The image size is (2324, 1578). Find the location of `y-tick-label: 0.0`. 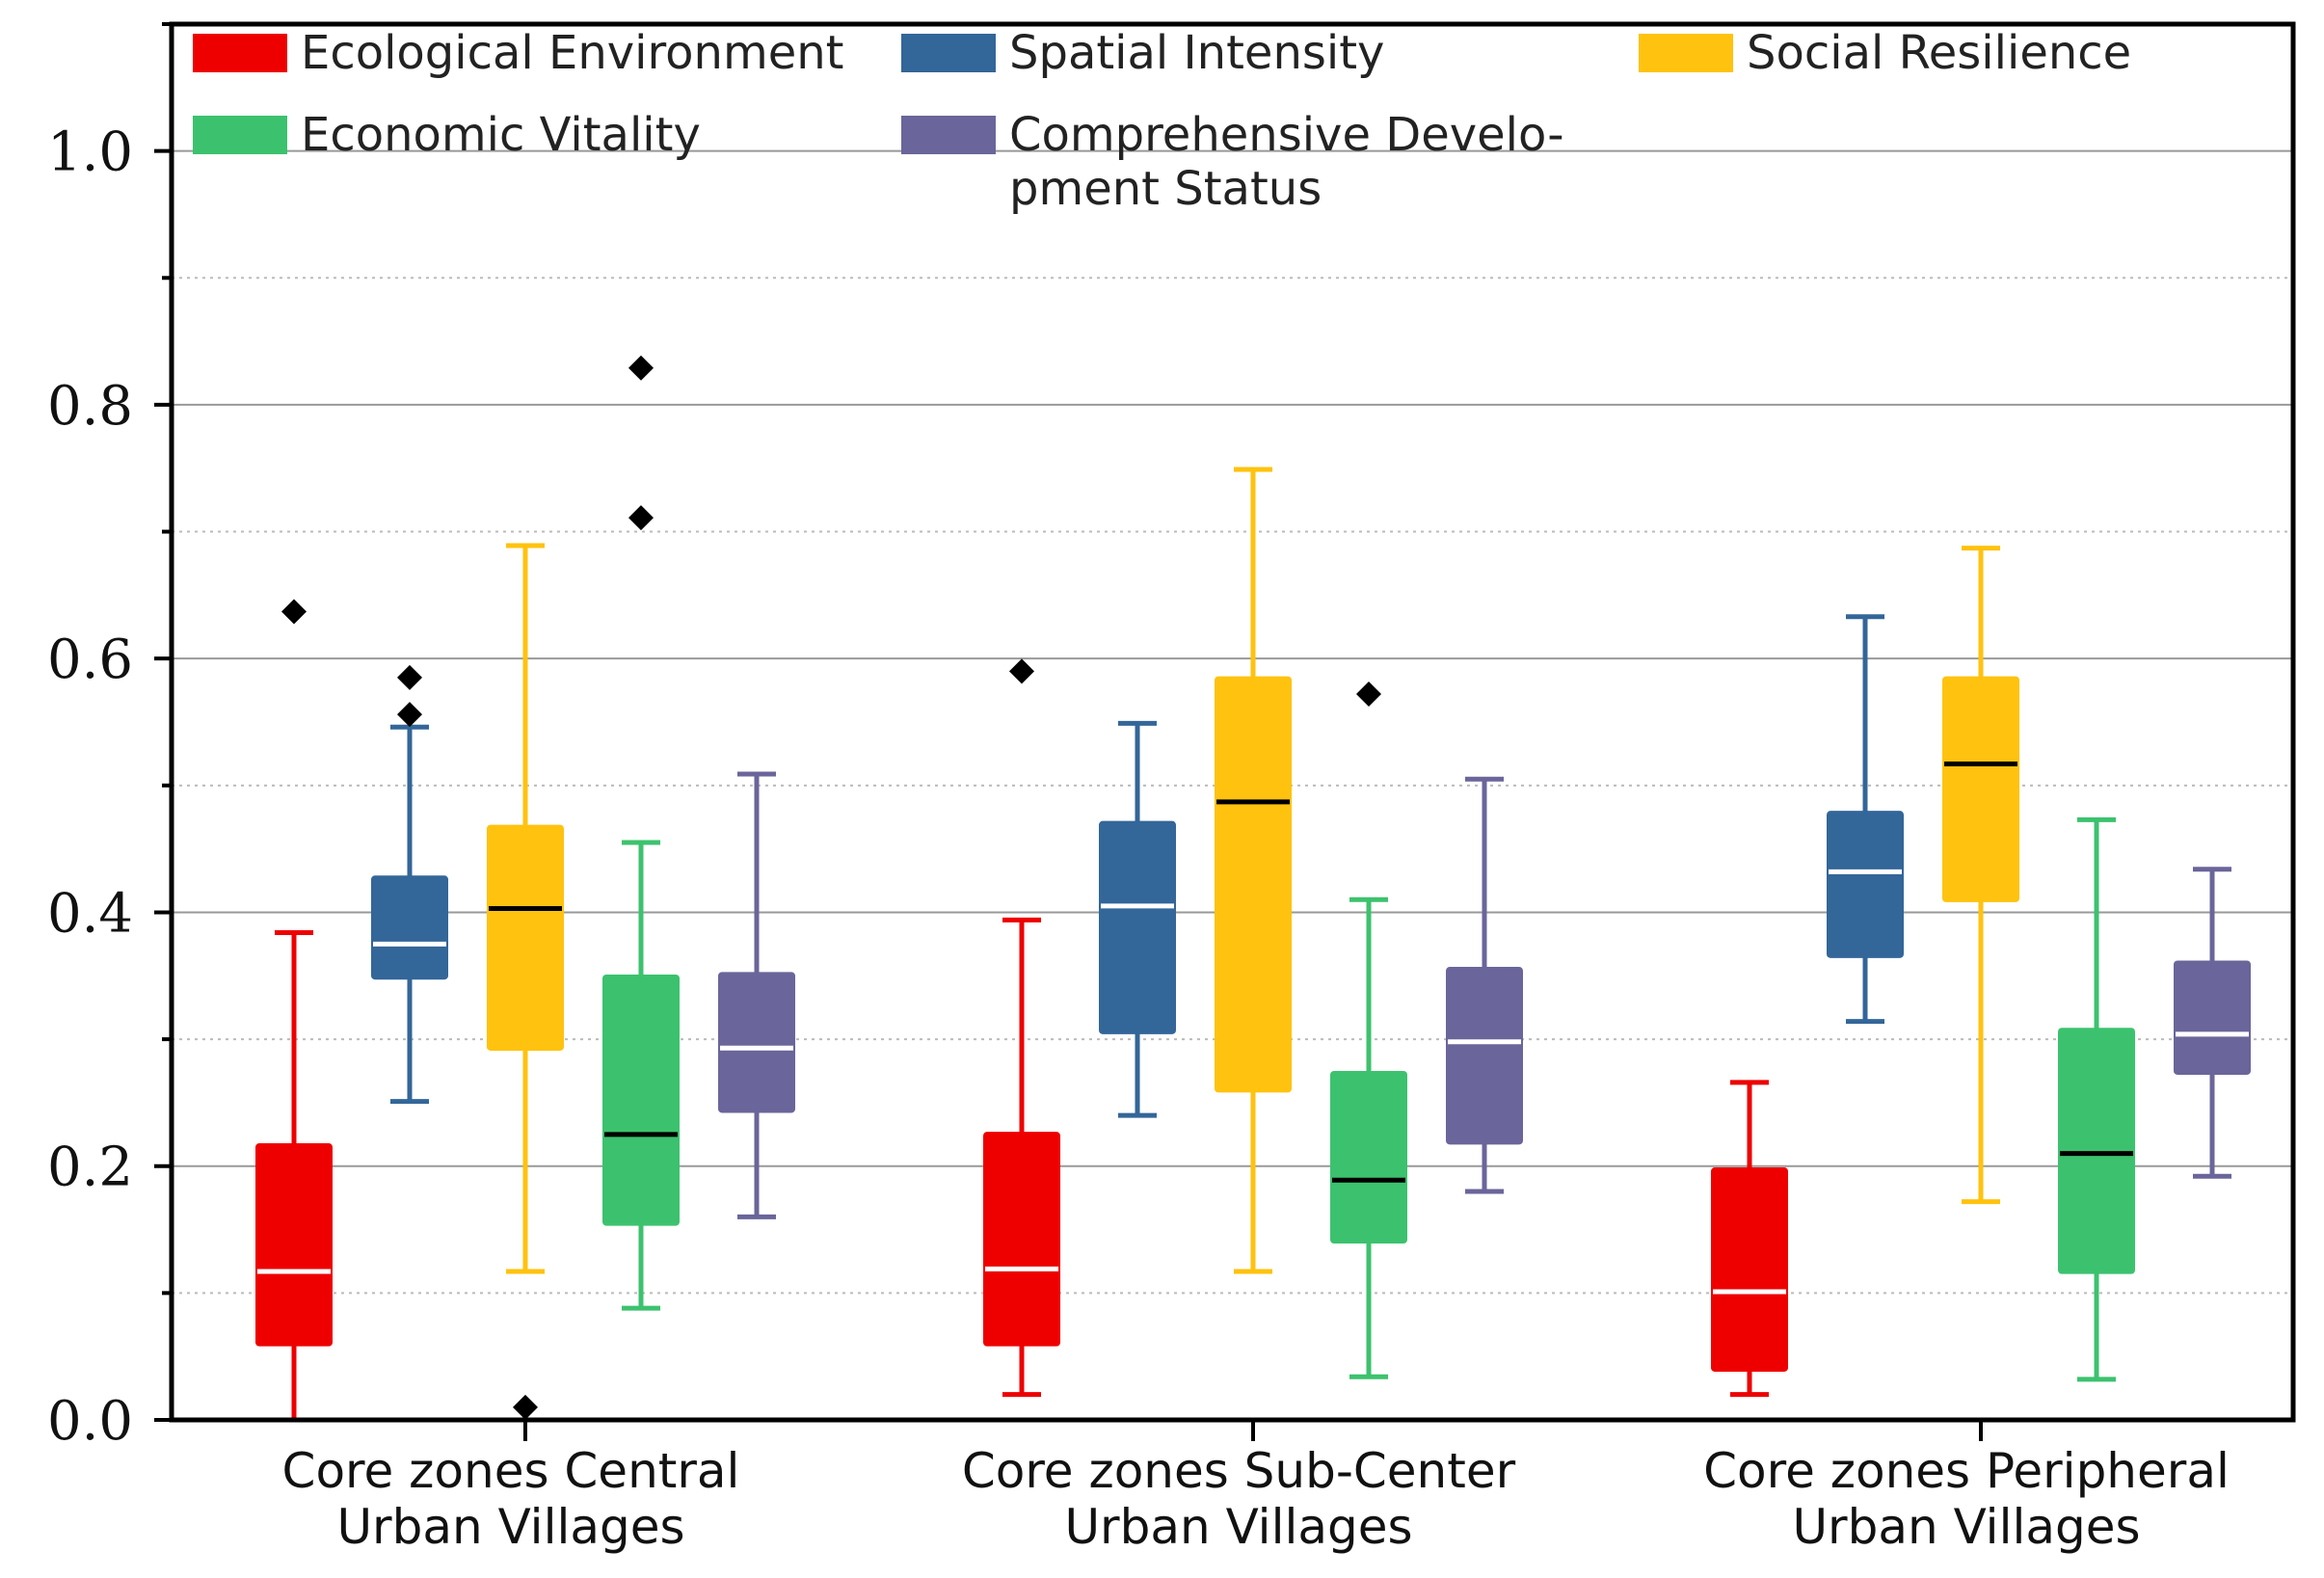

y-tick-label: 0.0 is located at coordinates (90, 1421).